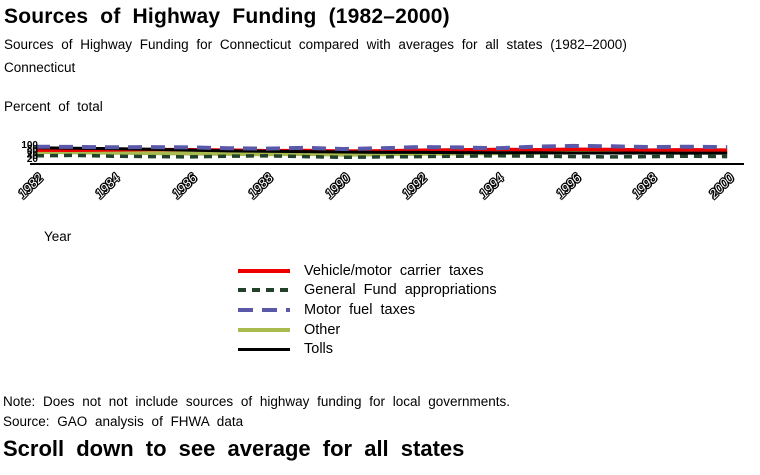 The image size is (760, 475). What do you see at coordinates (227, 16) in the screenshot?
I see `page-title: Sources of Highway Funding (1982–2000)` at bounding box center [227, 16].